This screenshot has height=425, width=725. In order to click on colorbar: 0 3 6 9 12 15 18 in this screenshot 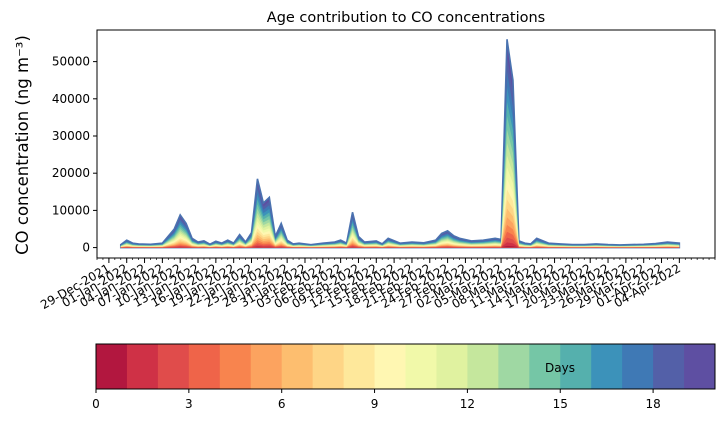, I will do `click(404, 377)`.